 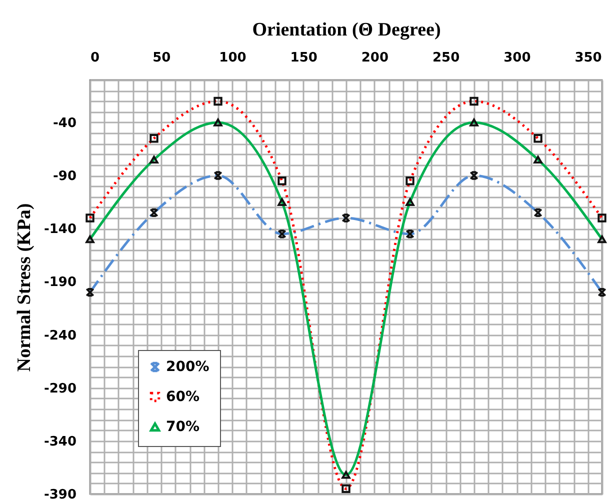 What do you see at coordinates (60, 282) in the screenshot?
I see `y-tick-label: -190` at bounding box center [60, 282].